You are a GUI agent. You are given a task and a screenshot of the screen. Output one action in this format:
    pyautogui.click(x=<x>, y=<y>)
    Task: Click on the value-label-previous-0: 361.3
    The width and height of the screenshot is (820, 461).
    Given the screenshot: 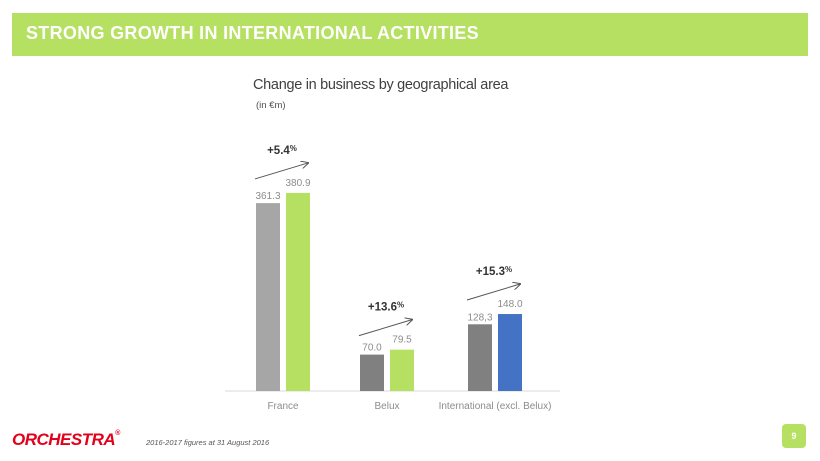 What is the action you would take?
    pyautogui.click(x=267, y=196)
    